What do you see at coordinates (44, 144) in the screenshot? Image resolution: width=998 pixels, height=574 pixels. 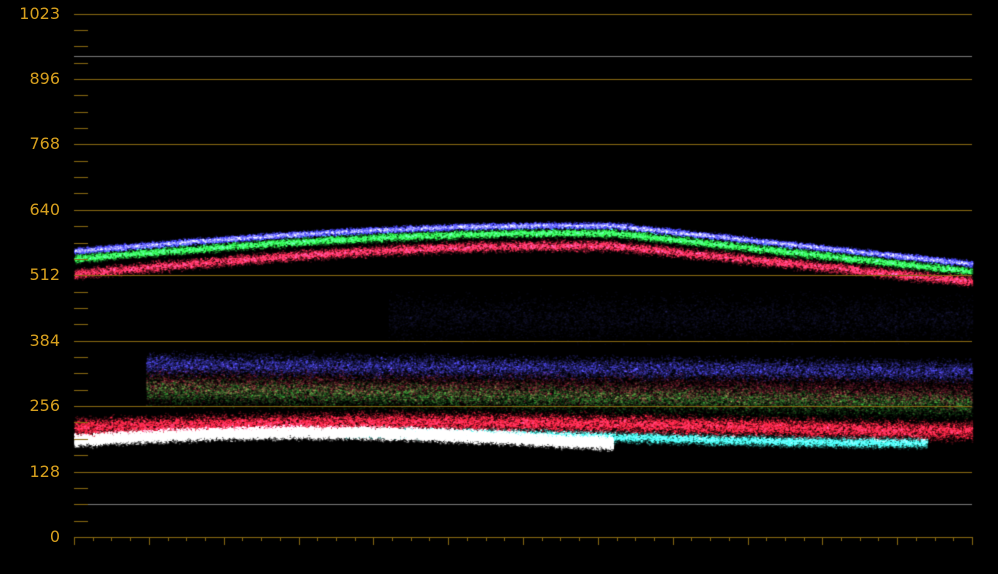 I see `y-axis-label: 768` at bounding box center [44, 144].